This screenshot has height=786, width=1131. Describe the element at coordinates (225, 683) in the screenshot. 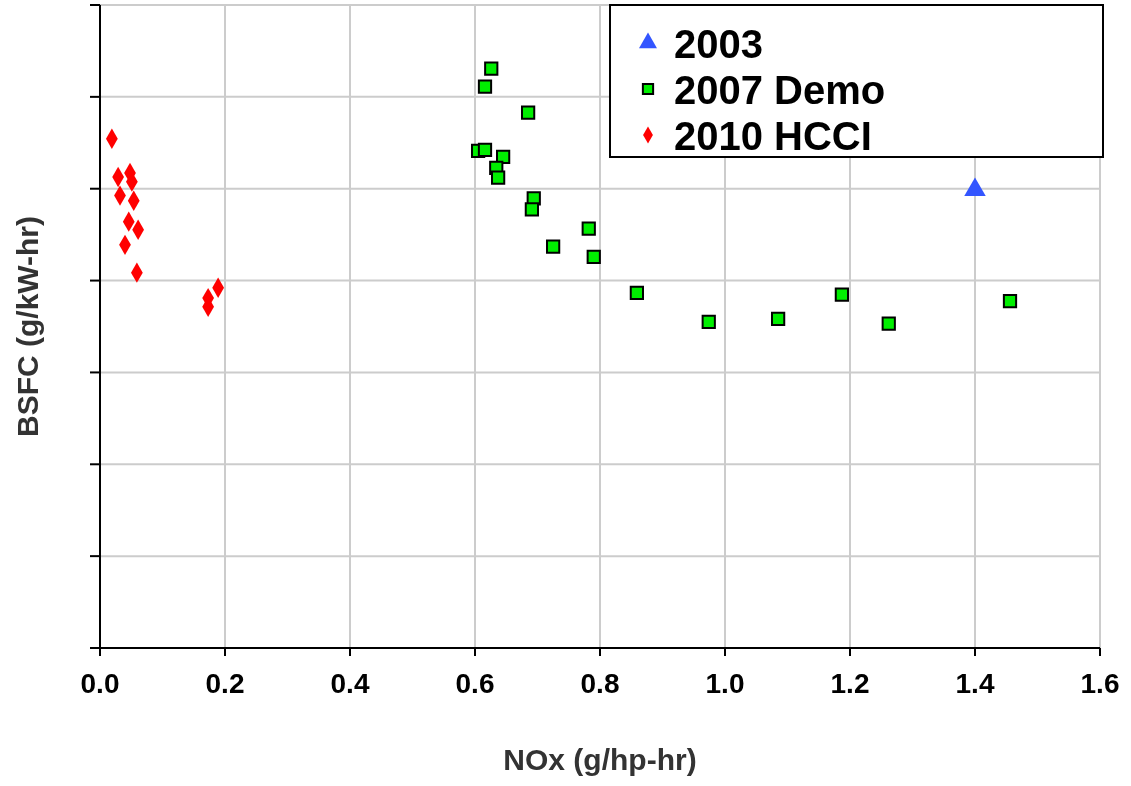

I see `x-tick-label: 0.2` at that location.